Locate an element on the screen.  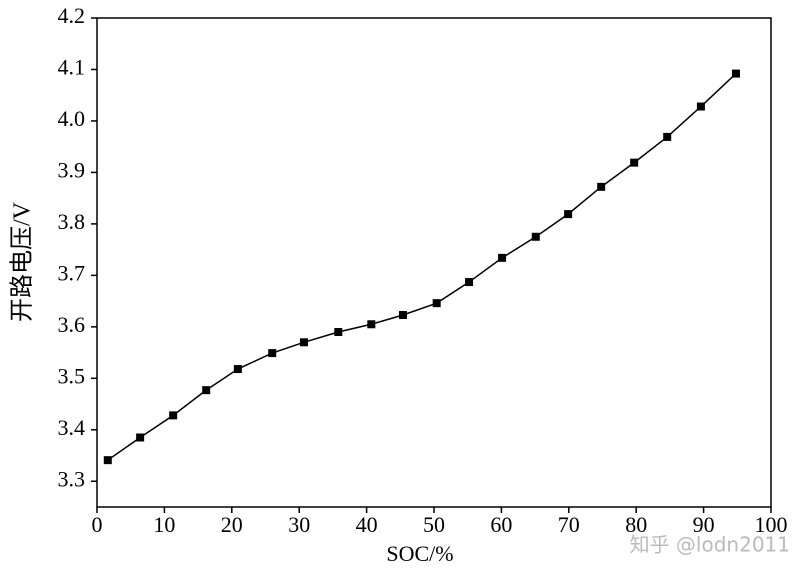
x-tick-label: 20 is located at coordinates (232, 524).